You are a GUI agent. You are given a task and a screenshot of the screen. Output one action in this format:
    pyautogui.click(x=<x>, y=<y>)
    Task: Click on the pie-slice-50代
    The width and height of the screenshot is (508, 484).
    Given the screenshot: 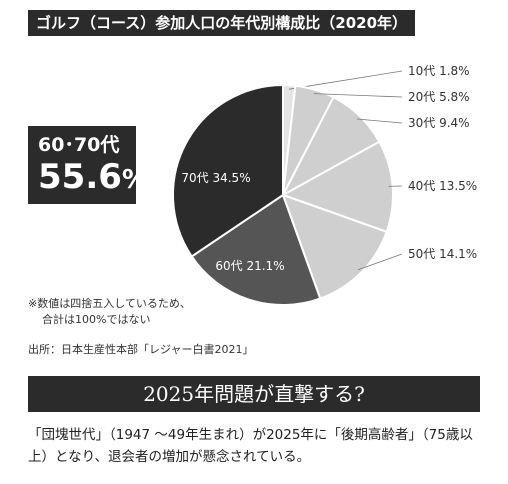 What is the action you would take?
    pyautogui.click(x=334, y=246)
    